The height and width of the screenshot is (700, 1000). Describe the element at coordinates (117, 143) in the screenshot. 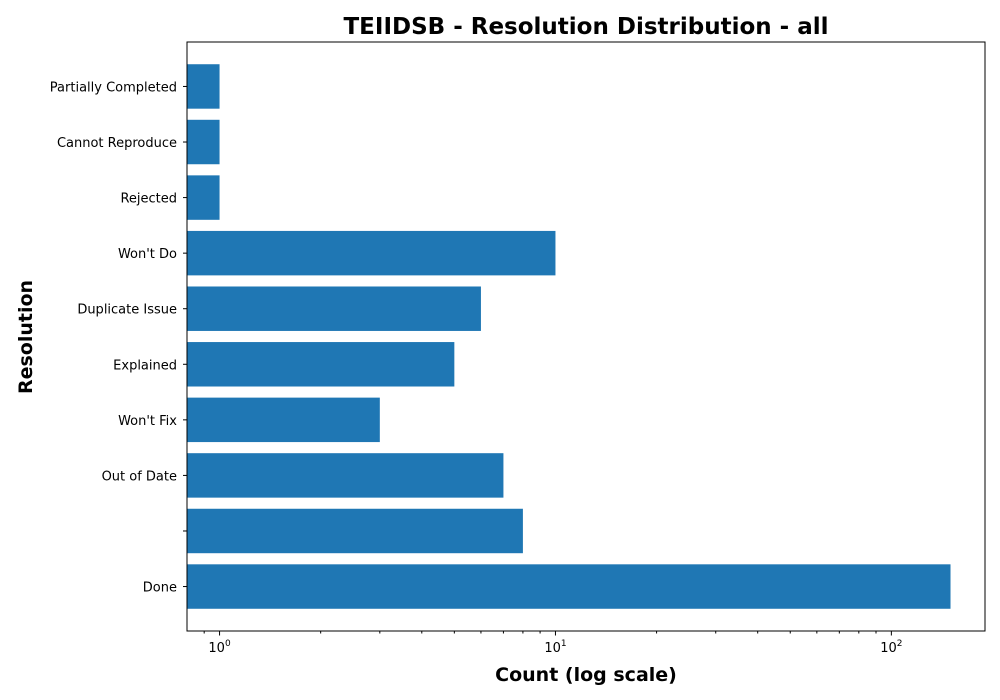

I see `y-tick-label: Cannot Reproduce` at that location.